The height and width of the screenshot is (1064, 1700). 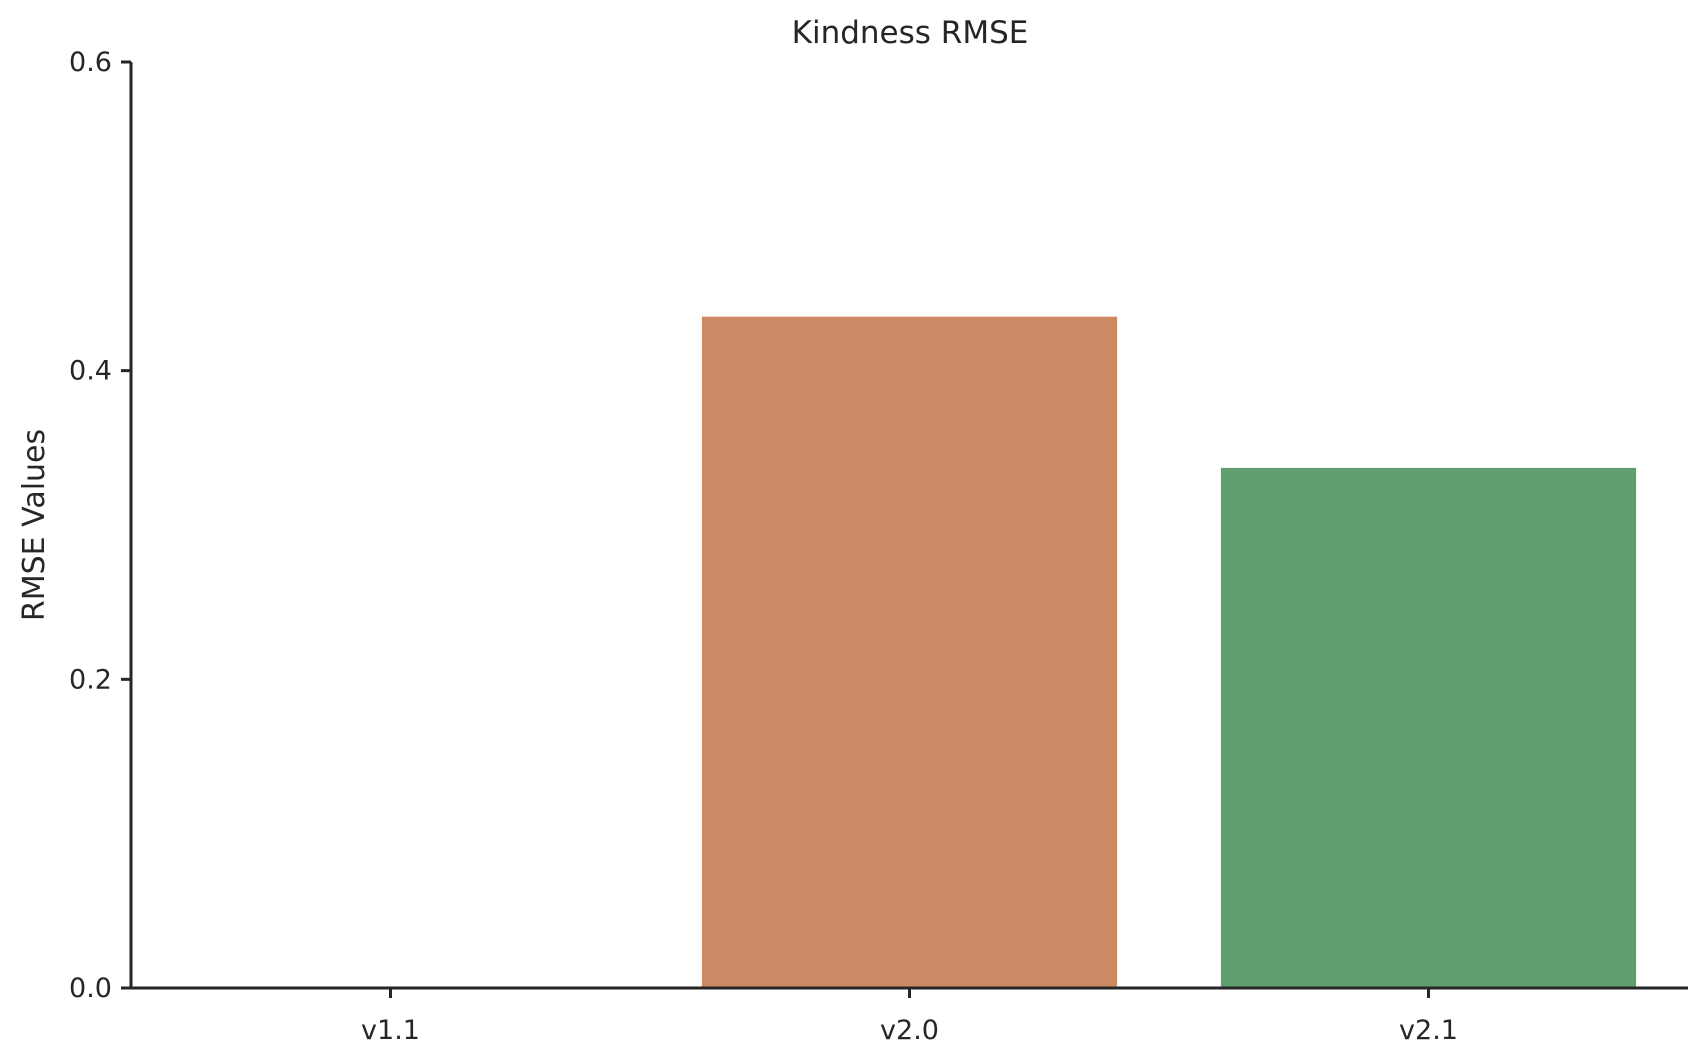 What do you see at coordinates (909, 1030) in the screenshot?
I see `x-tick-label: v2.0` at bounding box center [909, 1030].